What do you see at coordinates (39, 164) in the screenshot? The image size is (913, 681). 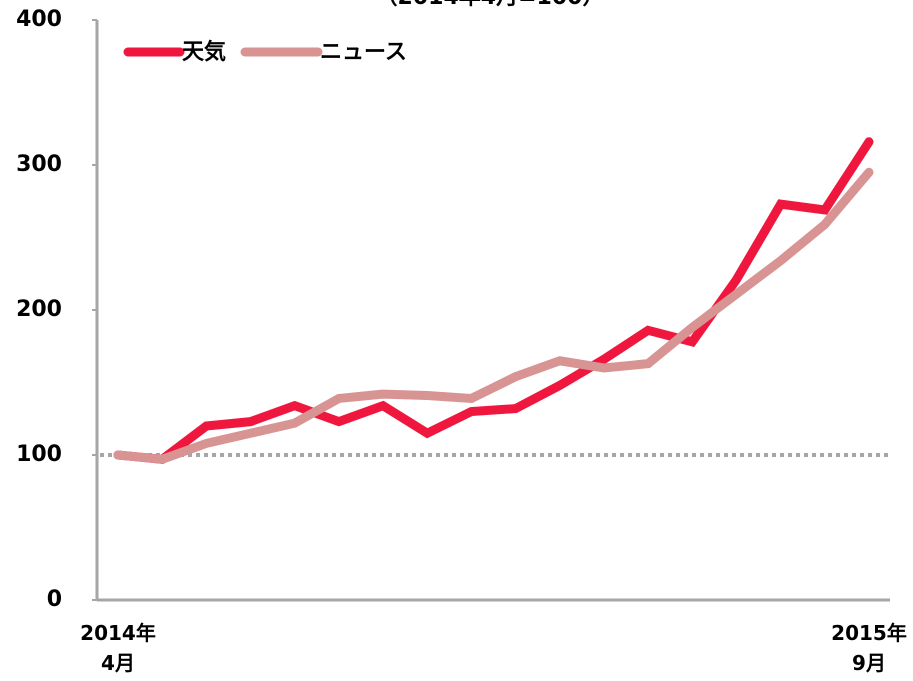 I see `y-tick-label: 300` at bounding box center [39, 164].